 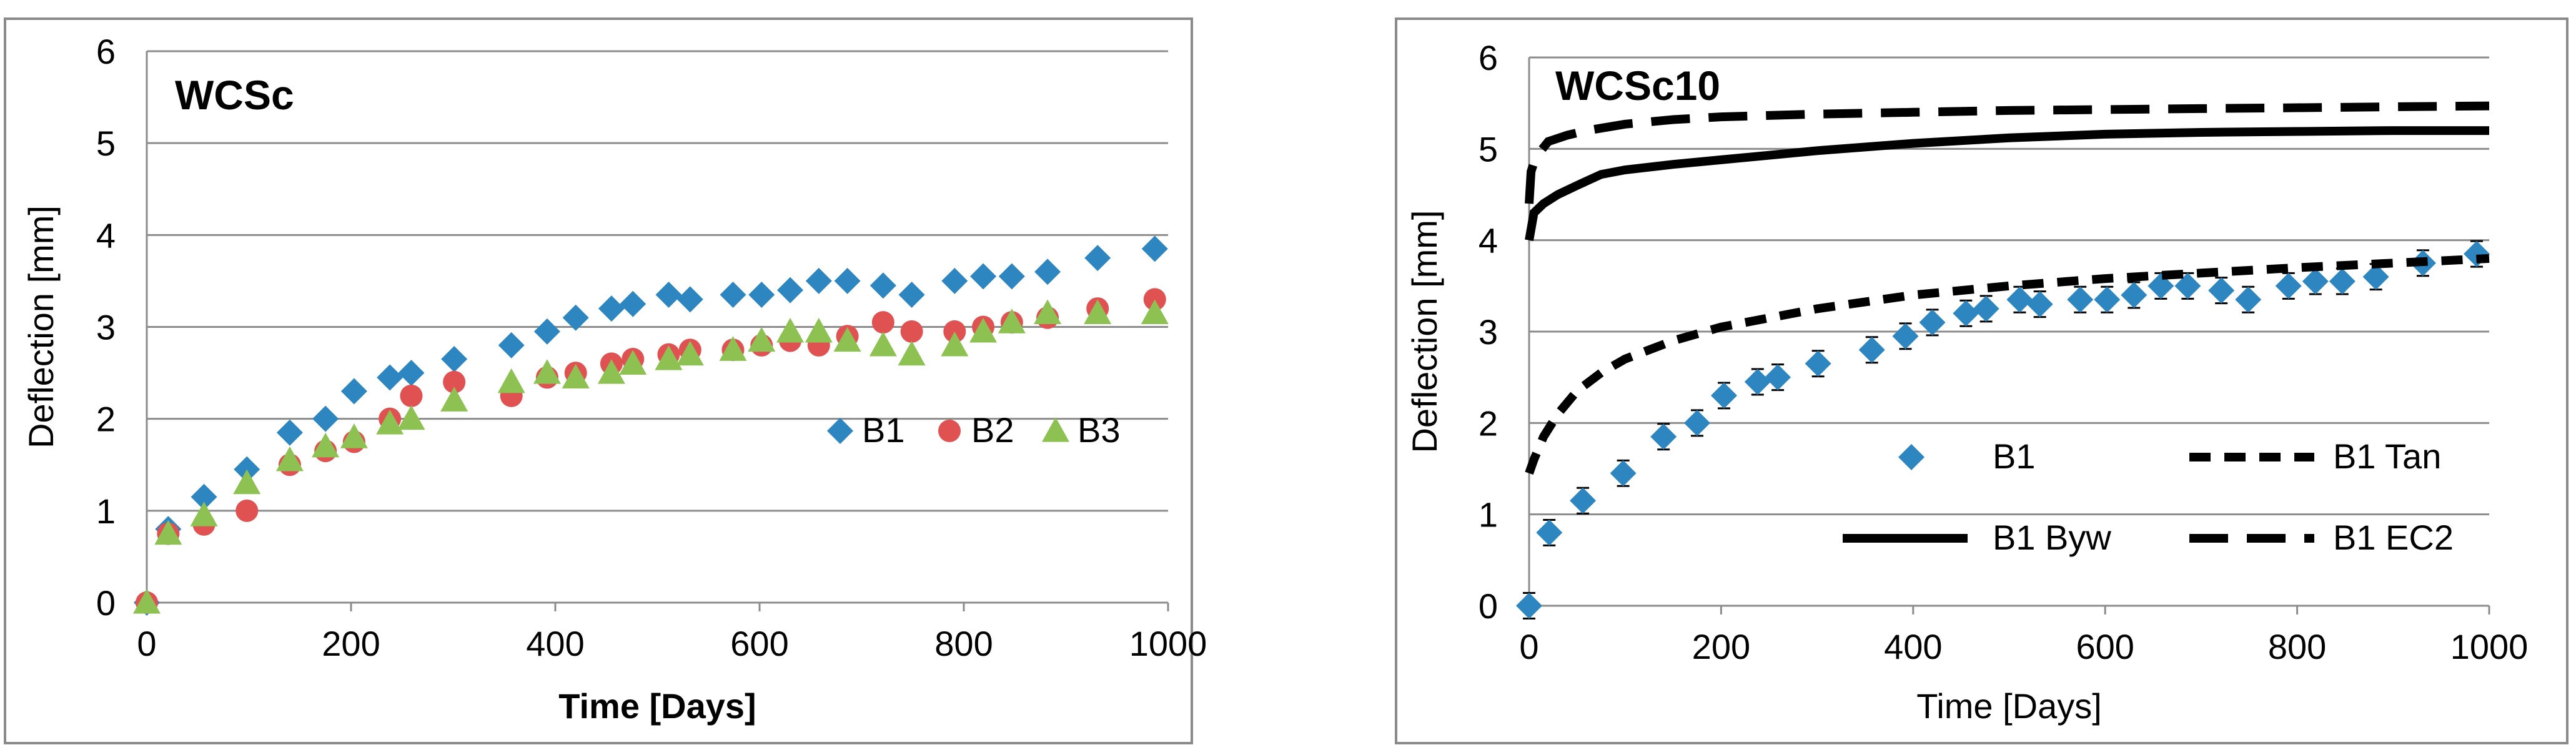 I want to click on y-tick-label-4: 4, so click(x=1488, y=240).